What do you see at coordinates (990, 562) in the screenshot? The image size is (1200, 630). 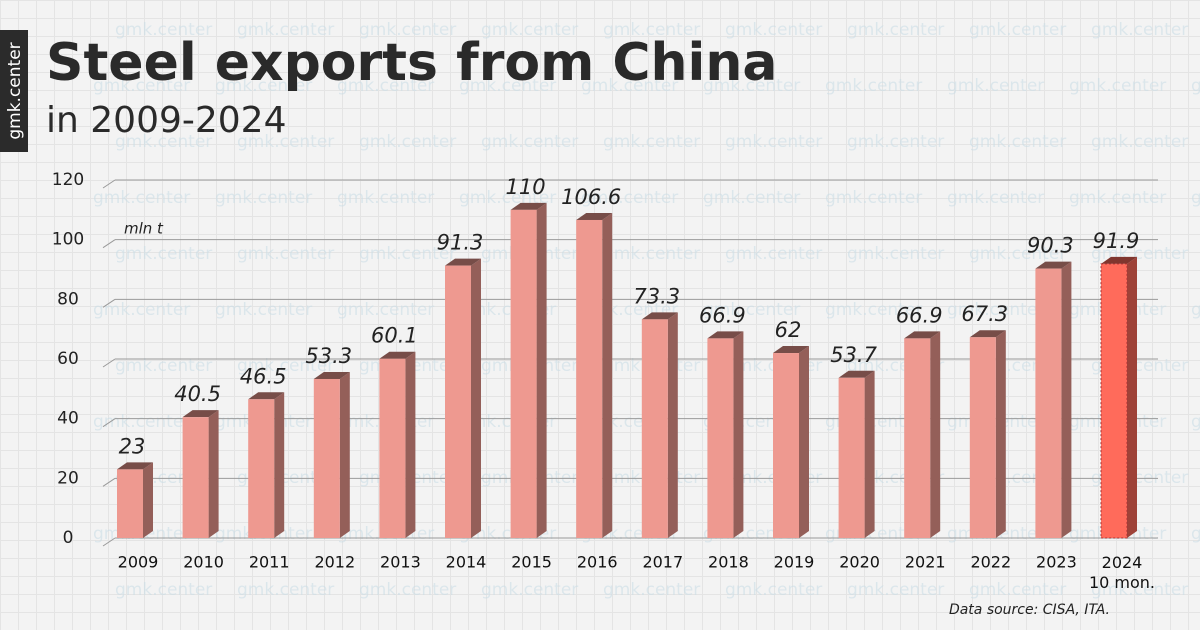 I see `x-tick-label: 2022` at bounding box center [990, 562].